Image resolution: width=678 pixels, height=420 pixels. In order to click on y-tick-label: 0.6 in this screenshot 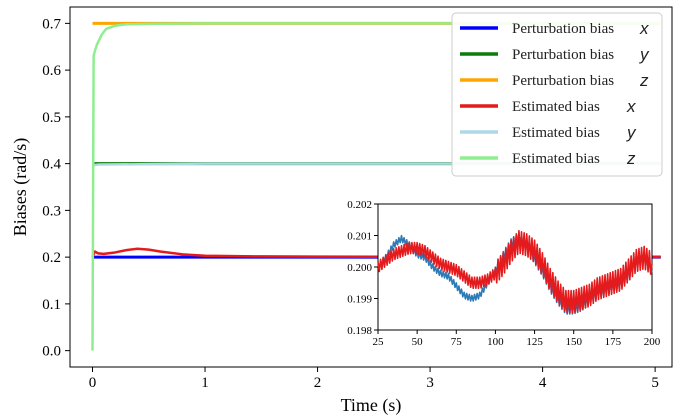, I will do `click(51, 71)`.